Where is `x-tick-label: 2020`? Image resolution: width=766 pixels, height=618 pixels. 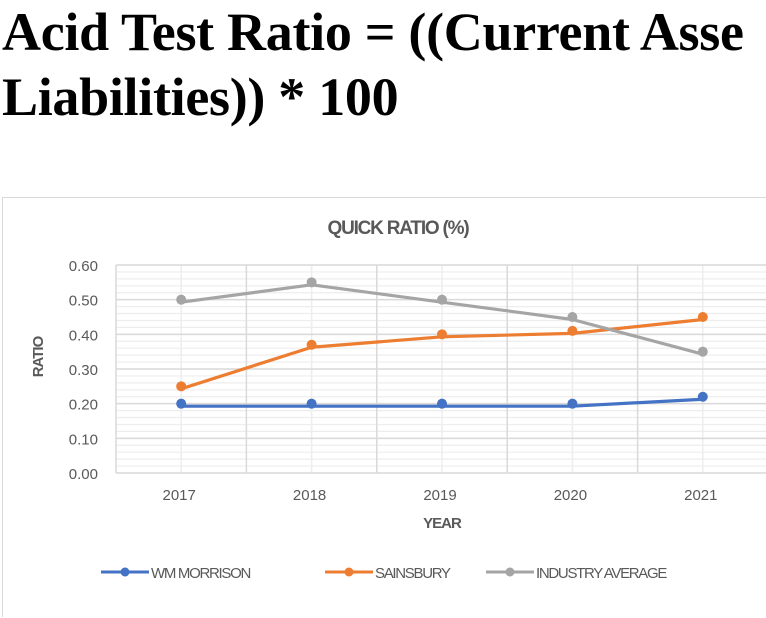
x-tick-label: 2020 is located at coordinates (570, 495).